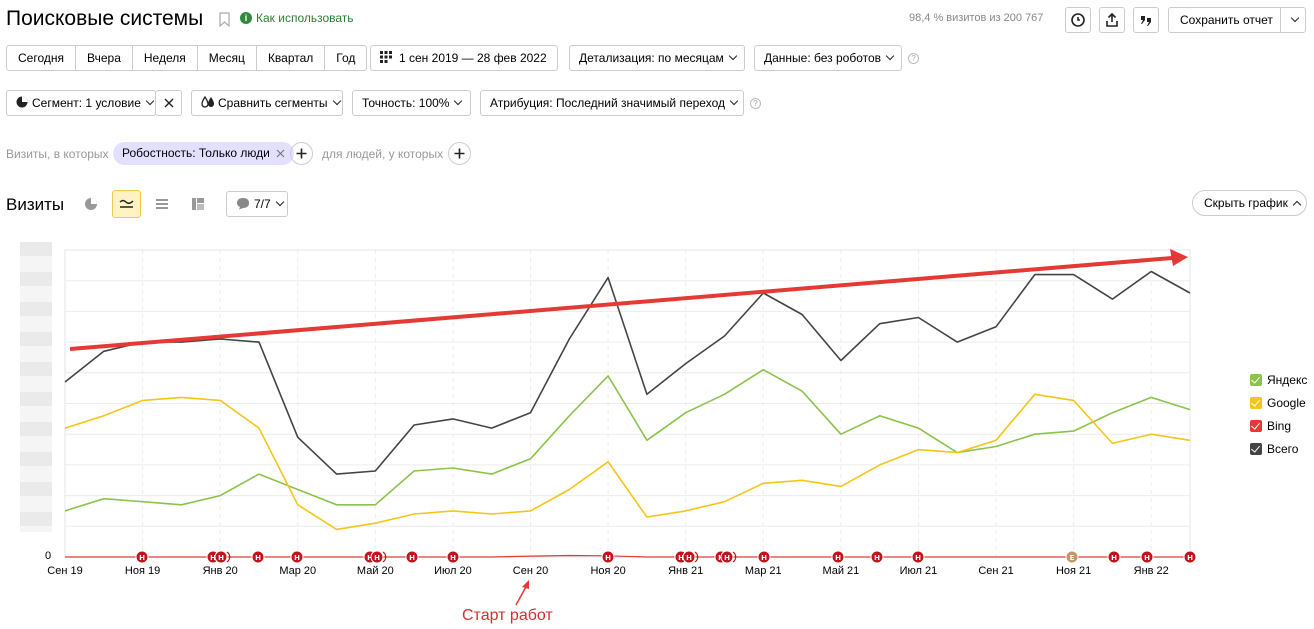 This screenshot has height=629, width=1314. What do you see at coordinates (1283, 449) in the screenshot?
I see `legend-total-label: Всего` at bounding box center [1283, 449].